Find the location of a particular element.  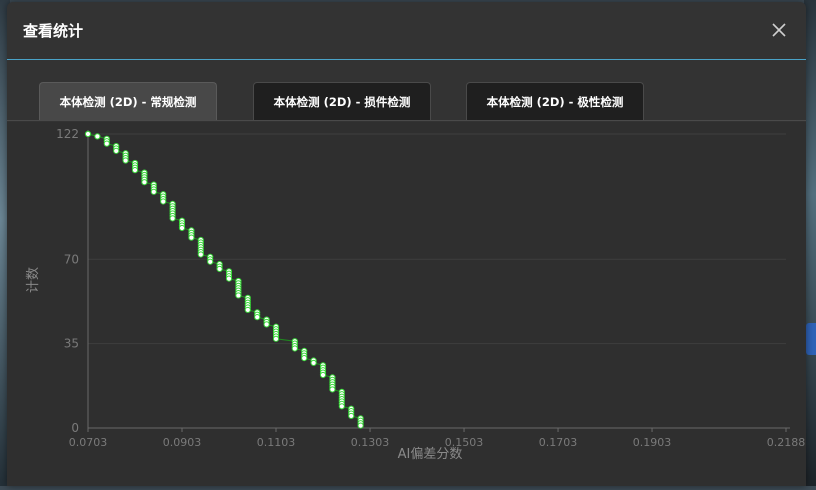

x-tick-label: 0.1503 is located at coordinates (464, 442).